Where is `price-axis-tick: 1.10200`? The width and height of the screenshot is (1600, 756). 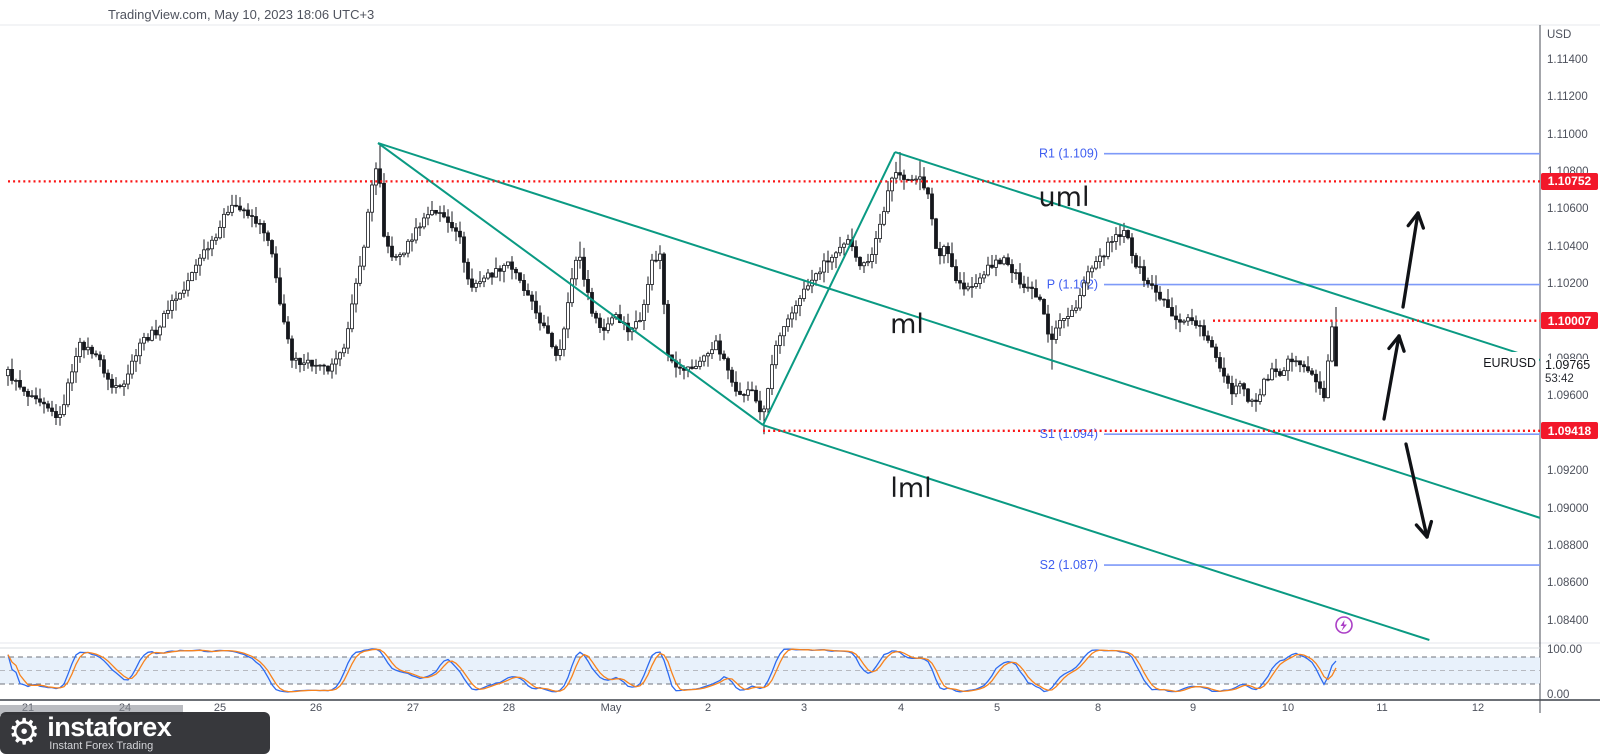 price-axis-tick: 1.10200 is located at coordinates (1568, 284).